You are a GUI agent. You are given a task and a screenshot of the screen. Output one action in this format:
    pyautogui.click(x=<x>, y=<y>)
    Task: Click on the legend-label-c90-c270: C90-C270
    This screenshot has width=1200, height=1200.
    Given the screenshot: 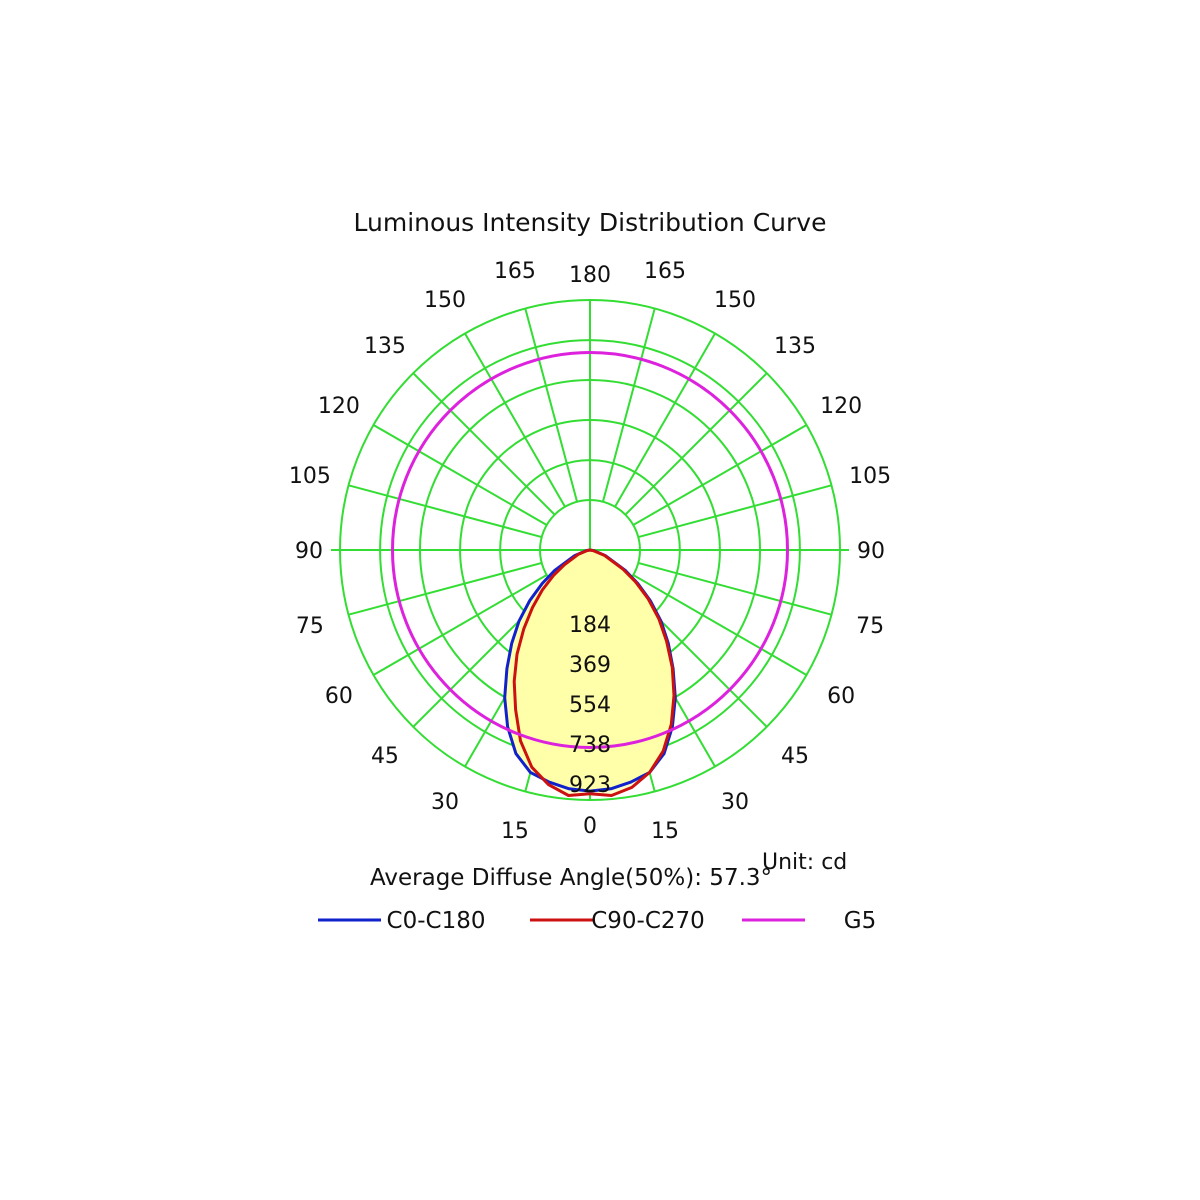 What is the action you would take?
    pyautogui.click(x=648, y=921)
    